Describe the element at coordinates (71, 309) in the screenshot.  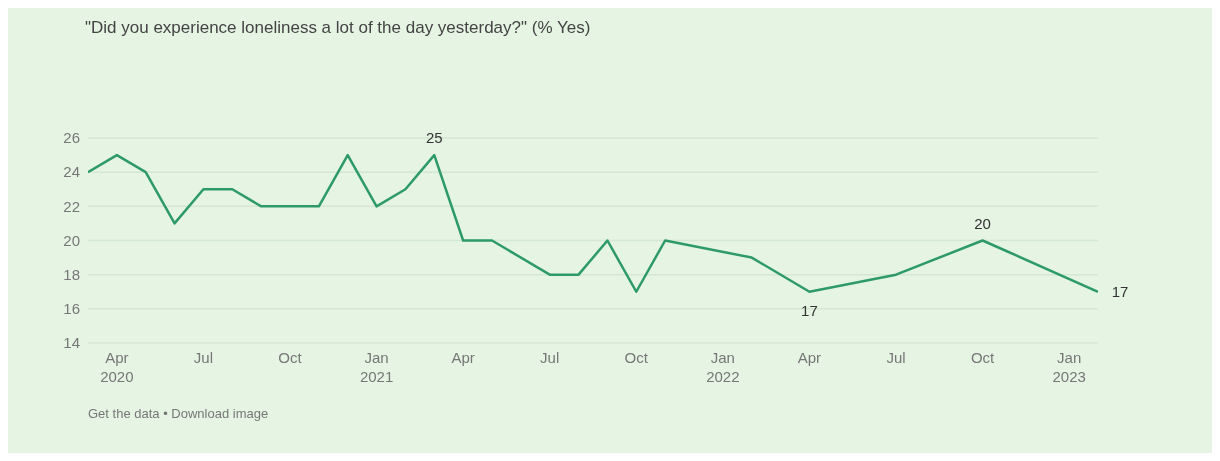
I see `y-tick-label: 16` at that location.